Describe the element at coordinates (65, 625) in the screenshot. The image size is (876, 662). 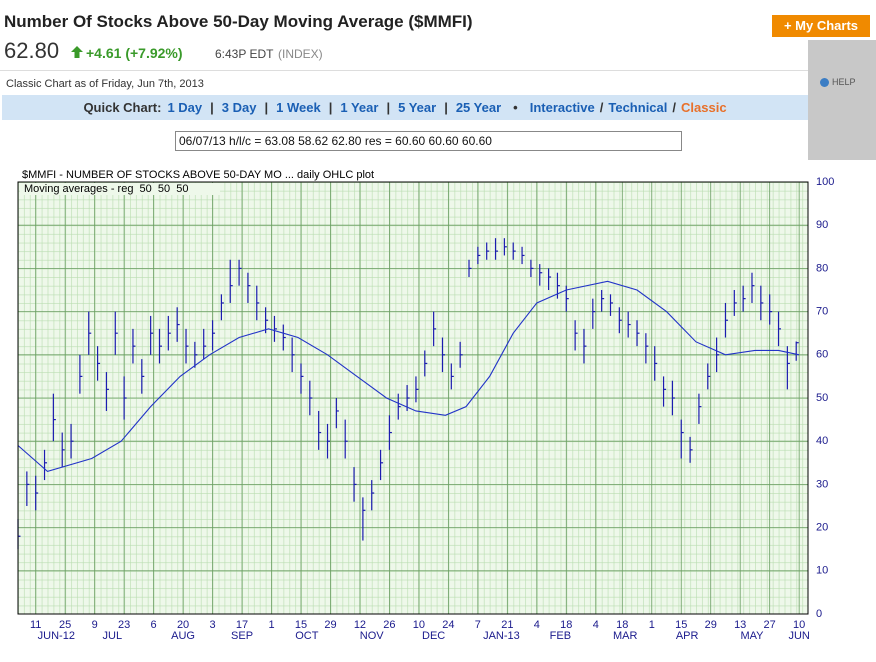
I see `x-tick-label: 25` at that location.